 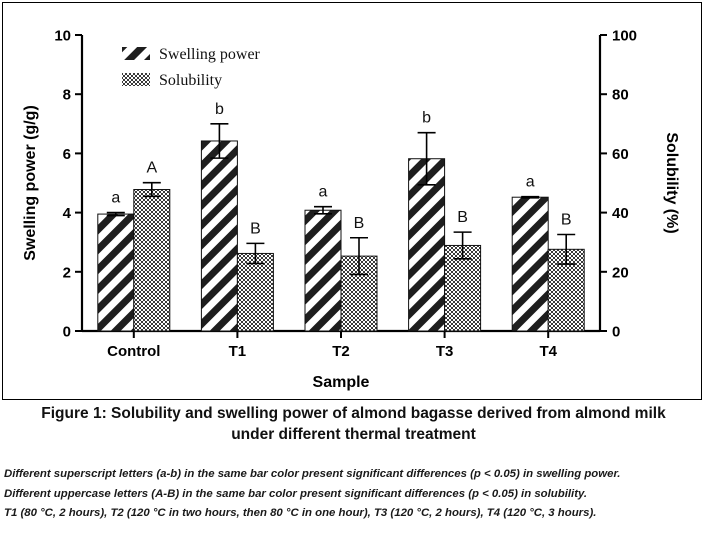 What do you see at coordinates (67, 213) in the screenshot?
I see `y-left-tick-label: 4` at bounding box center [67, 213].